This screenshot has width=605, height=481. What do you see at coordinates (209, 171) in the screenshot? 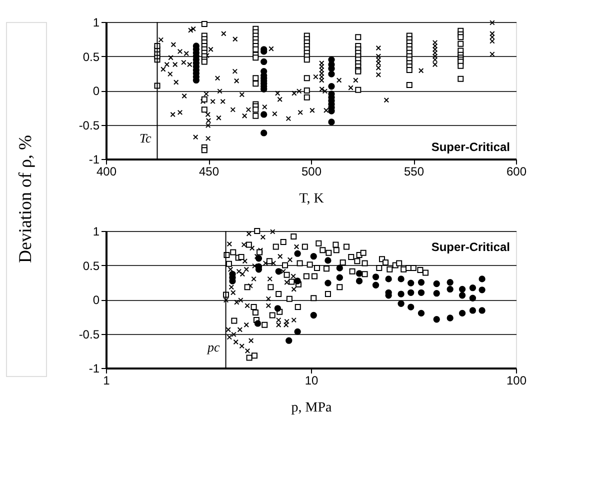
I see `x-tick-label: 450` at bounding box center [209, 171].